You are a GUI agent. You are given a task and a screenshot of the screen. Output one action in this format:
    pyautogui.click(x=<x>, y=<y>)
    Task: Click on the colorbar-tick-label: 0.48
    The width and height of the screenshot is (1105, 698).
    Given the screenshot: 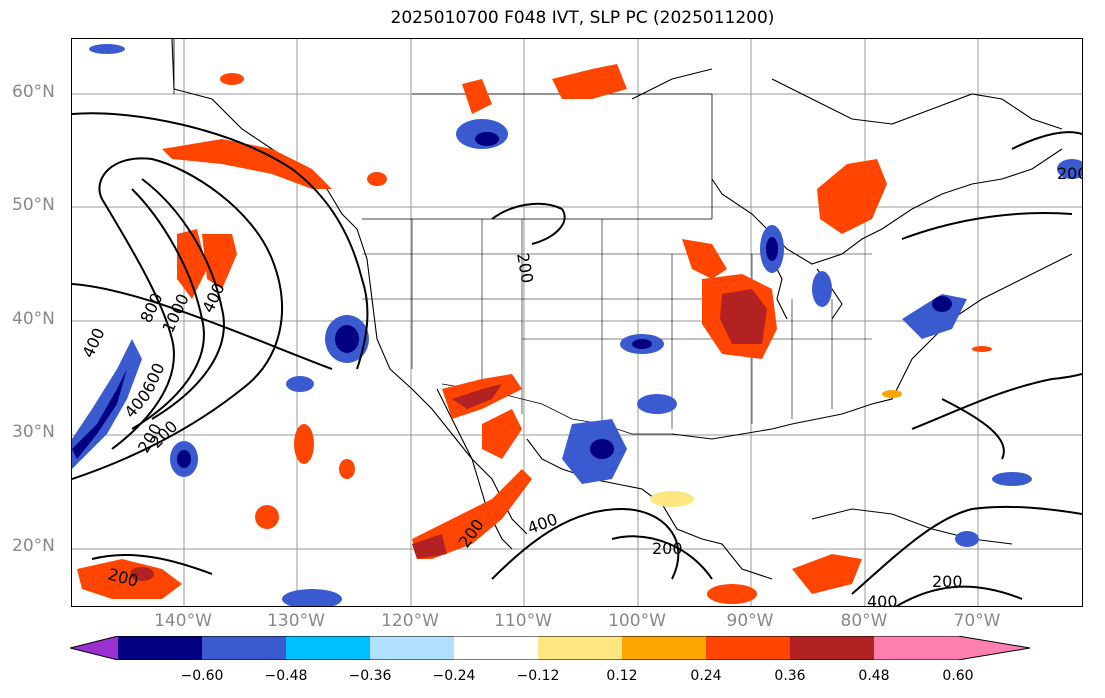 What is the action you would take?
    pyautogui.click(x=874, y=676)
    